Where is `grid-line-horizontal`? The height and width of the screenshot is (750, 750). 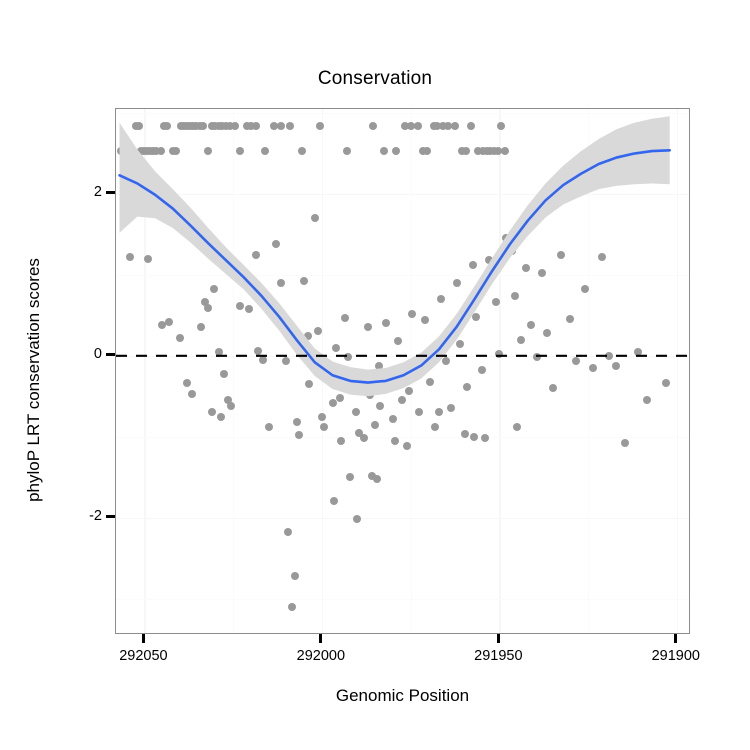 grid-line-horizontal is located at coordinates (402, 518).